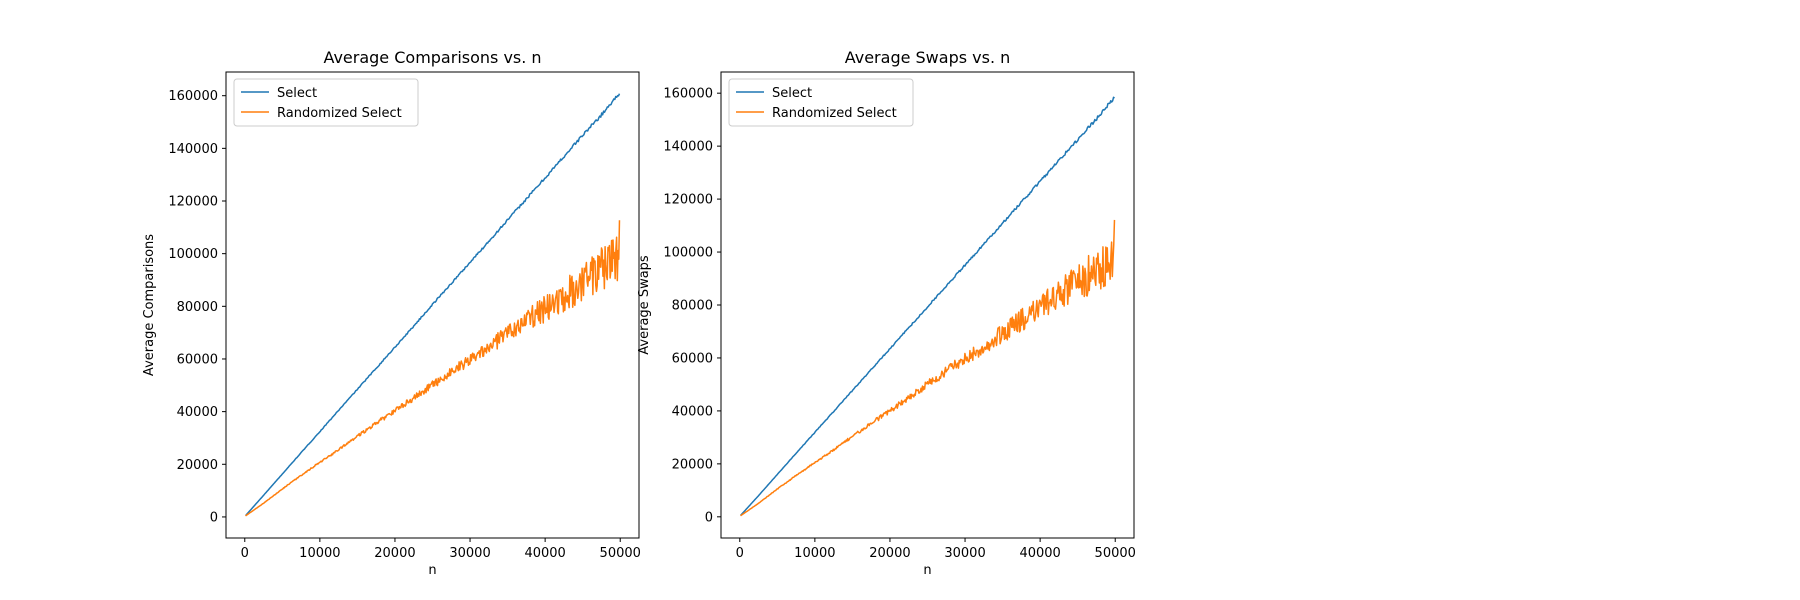 The height and width of the screenshot is (600, 1800). What do you see at coordinates (432, 57) in the screenshot?
I see `chart-title: Average Comparisons vs. n` at bounding box center [432, 57].